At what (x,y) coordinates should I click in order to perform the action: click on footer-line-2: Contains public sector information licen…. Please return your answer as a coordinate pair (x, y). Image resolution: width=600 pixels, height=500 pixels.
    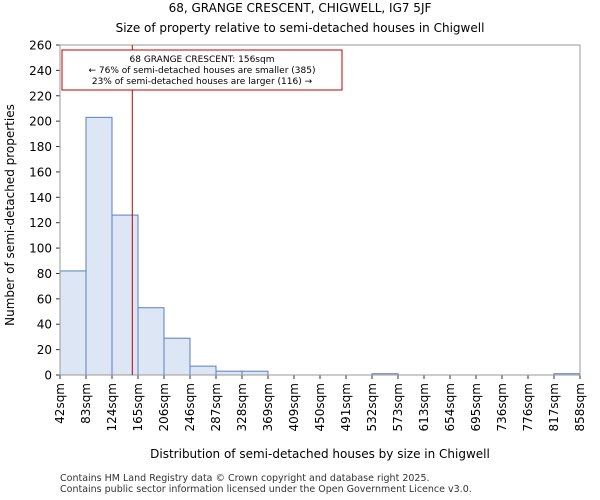
    Looking at the image, I should click on (266, 489).